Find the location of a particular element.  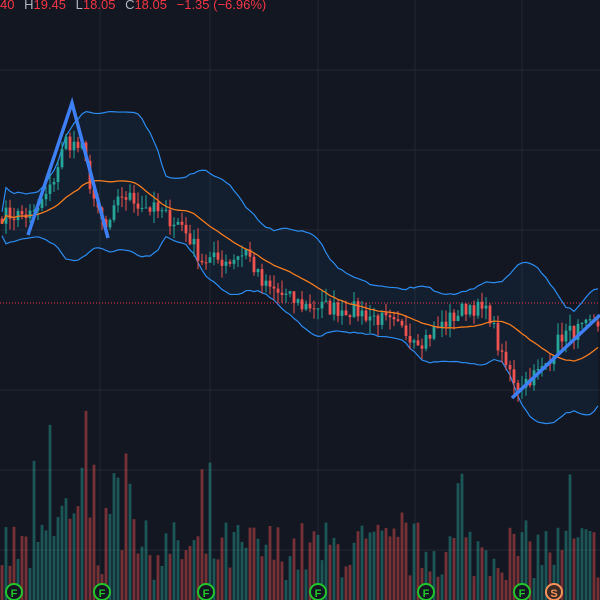

low-label: L is located at coordinates (79, 6).